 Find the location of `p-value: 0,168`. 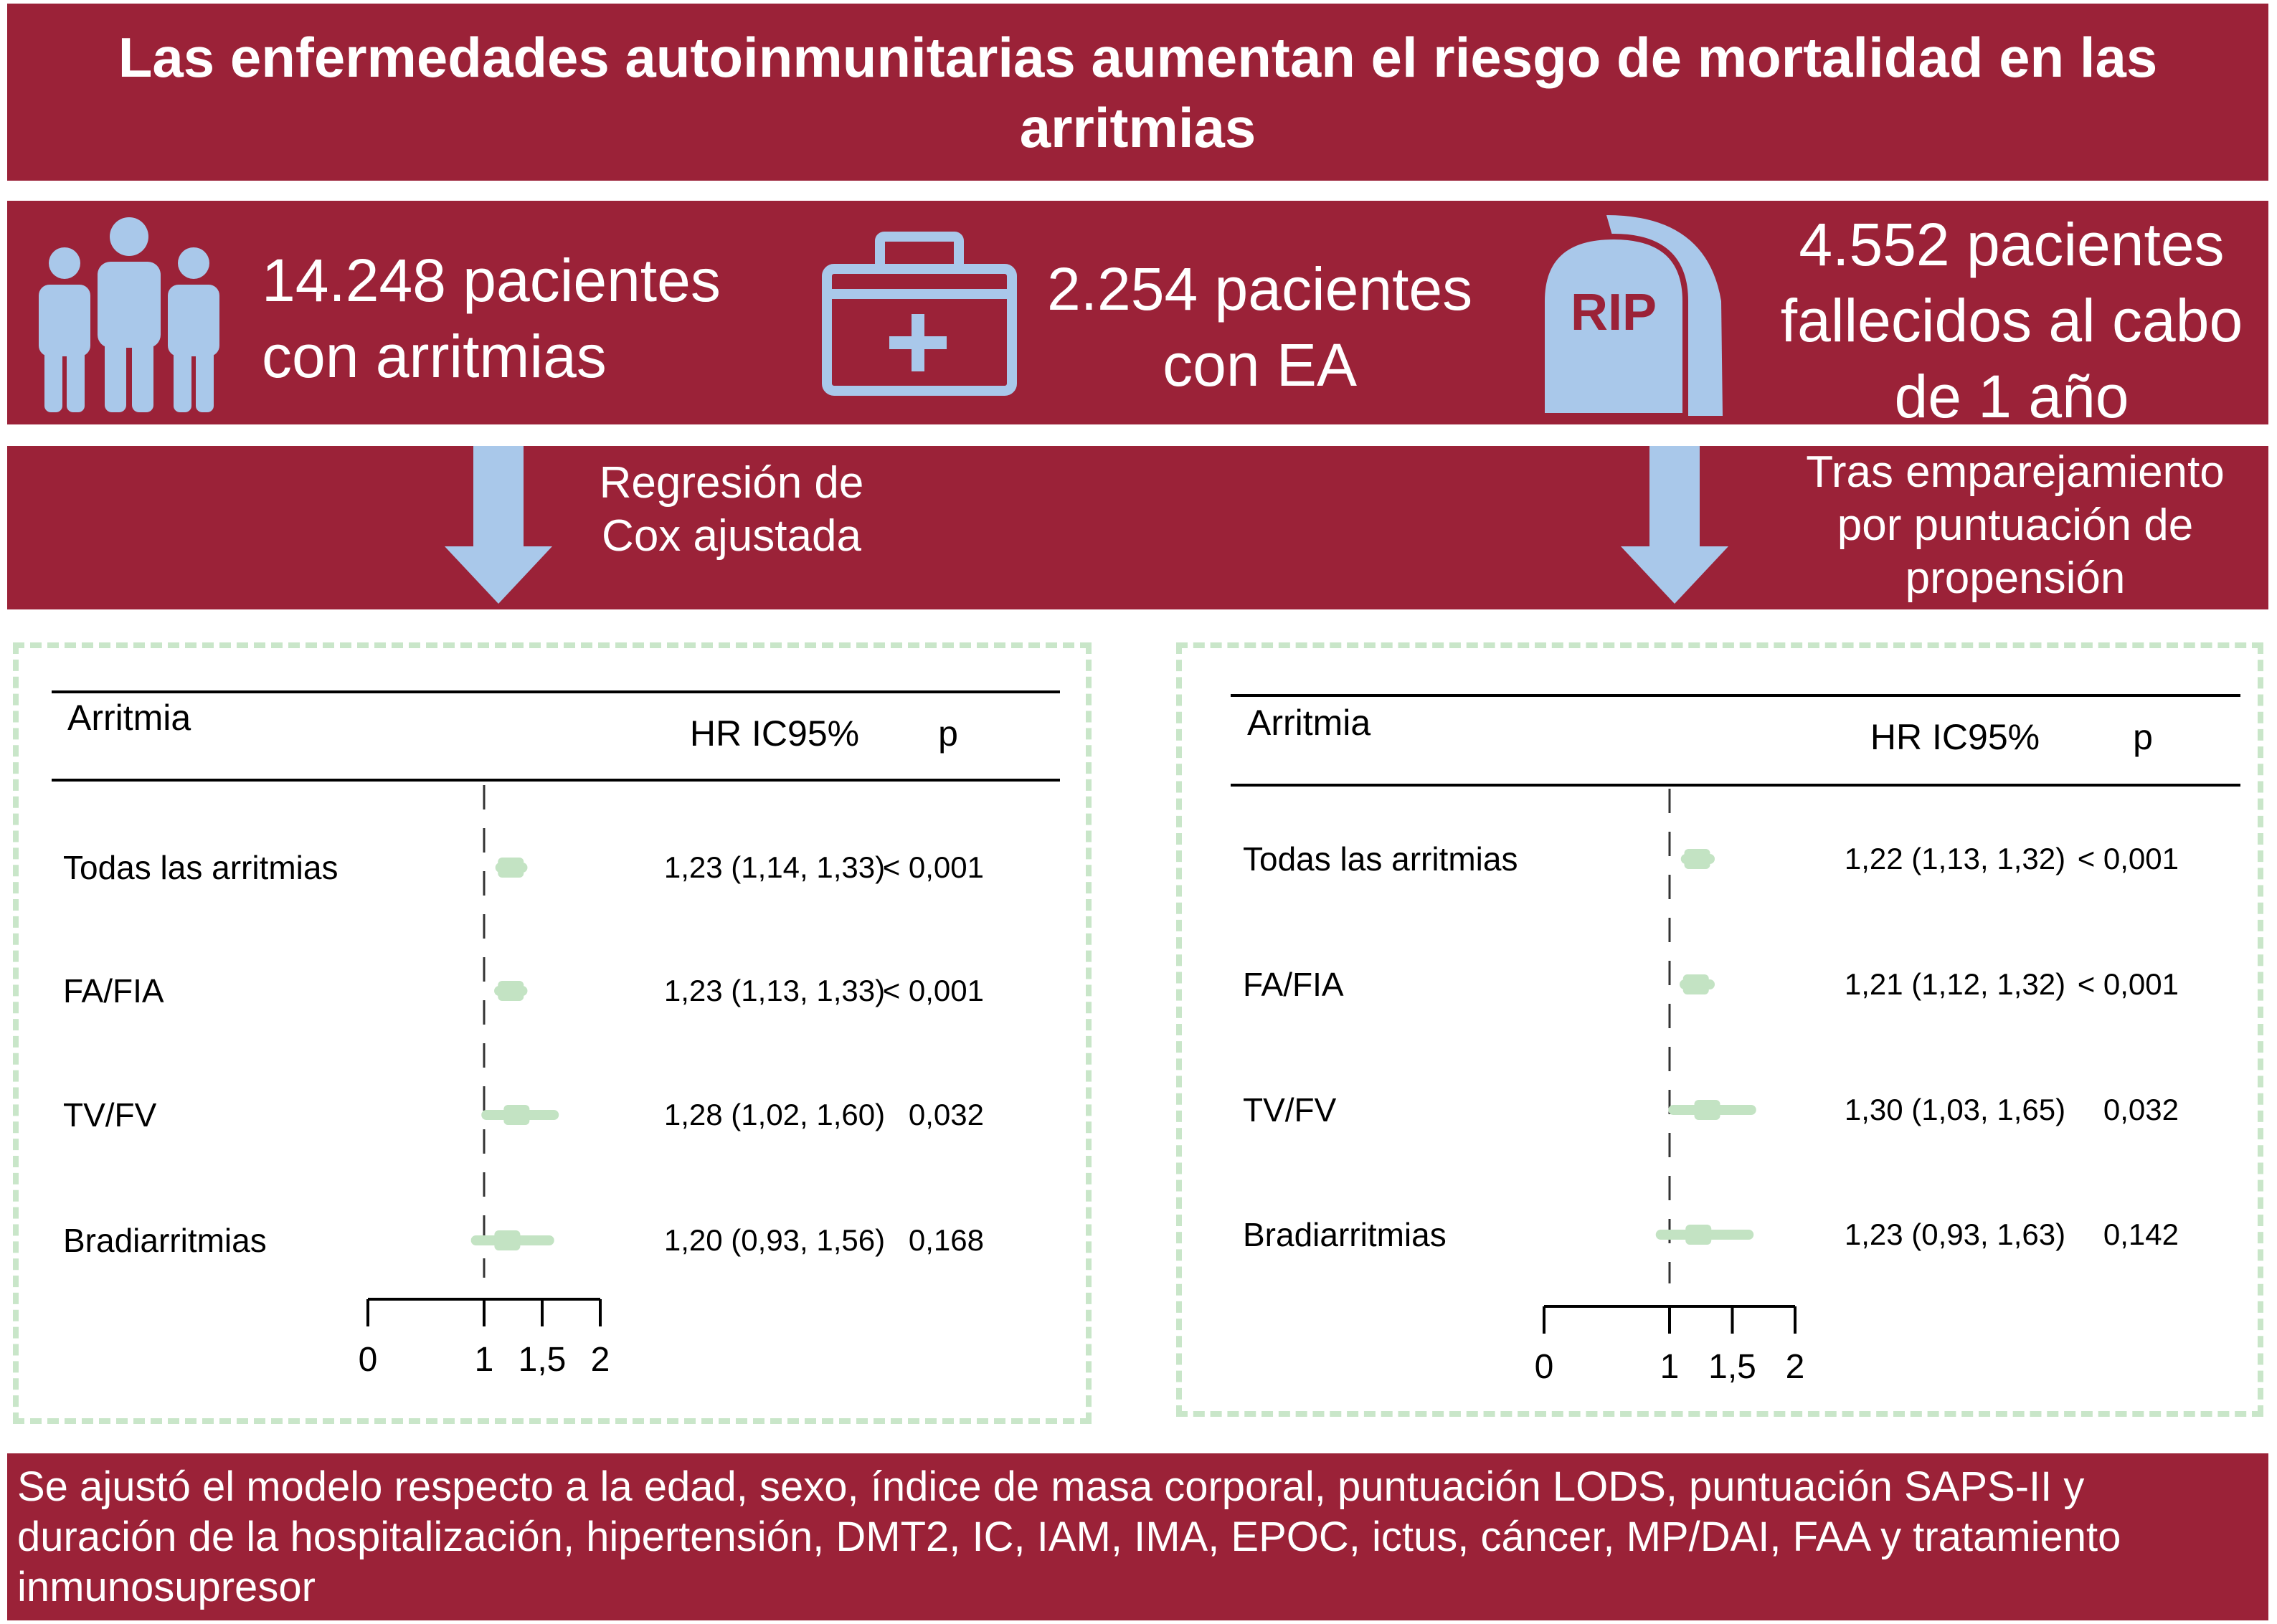

p-value: 0,168 is located at coordinates (946, 1240).